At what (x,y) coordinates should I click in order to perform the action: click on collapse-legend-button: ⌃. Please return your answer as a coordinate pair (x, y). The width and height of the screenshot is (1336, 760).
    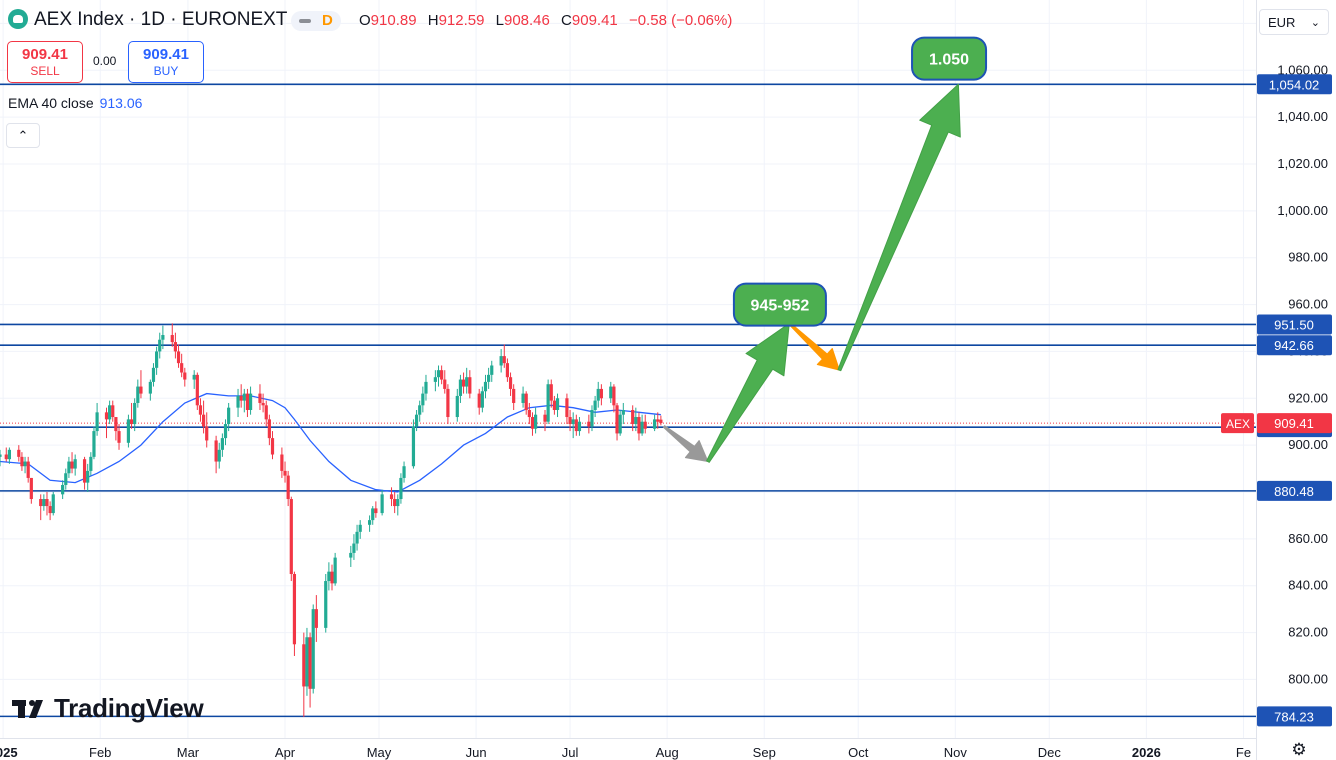
    Looking at the image, I should click on (23, 135).